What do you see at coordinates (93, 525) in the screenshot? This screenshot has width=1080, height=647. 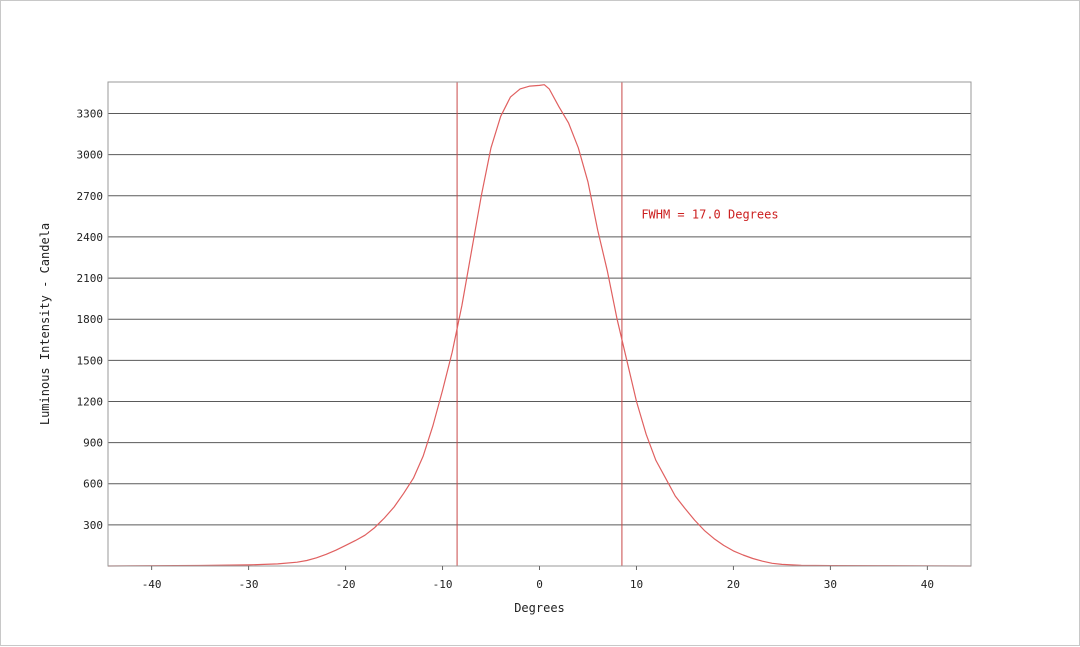 I see `y-tick-label: 300` at bounding box center [93, 525].